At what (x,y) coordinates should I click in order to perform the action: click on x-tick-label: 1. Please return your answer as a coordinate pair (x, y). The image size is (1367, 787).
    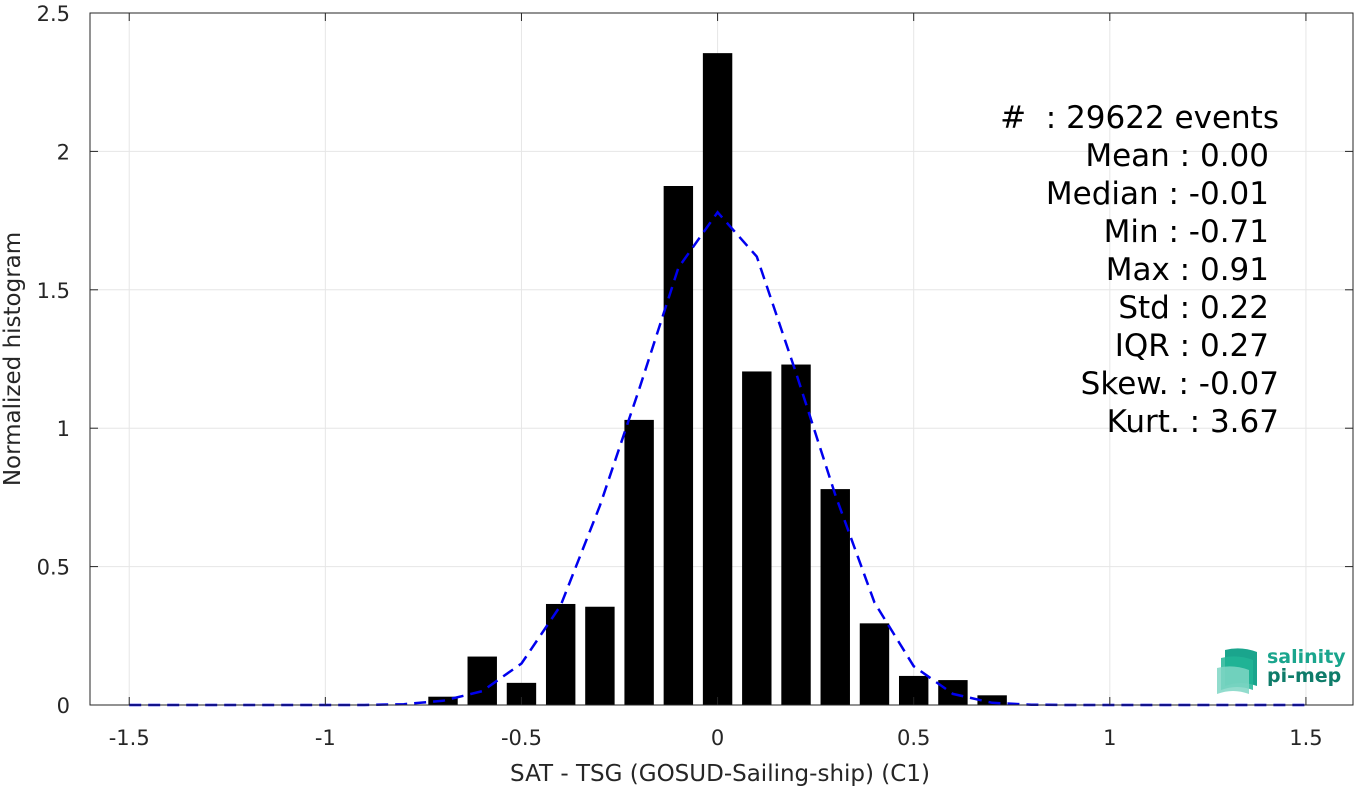
    Looking at the image, I should click on (1109, 738).